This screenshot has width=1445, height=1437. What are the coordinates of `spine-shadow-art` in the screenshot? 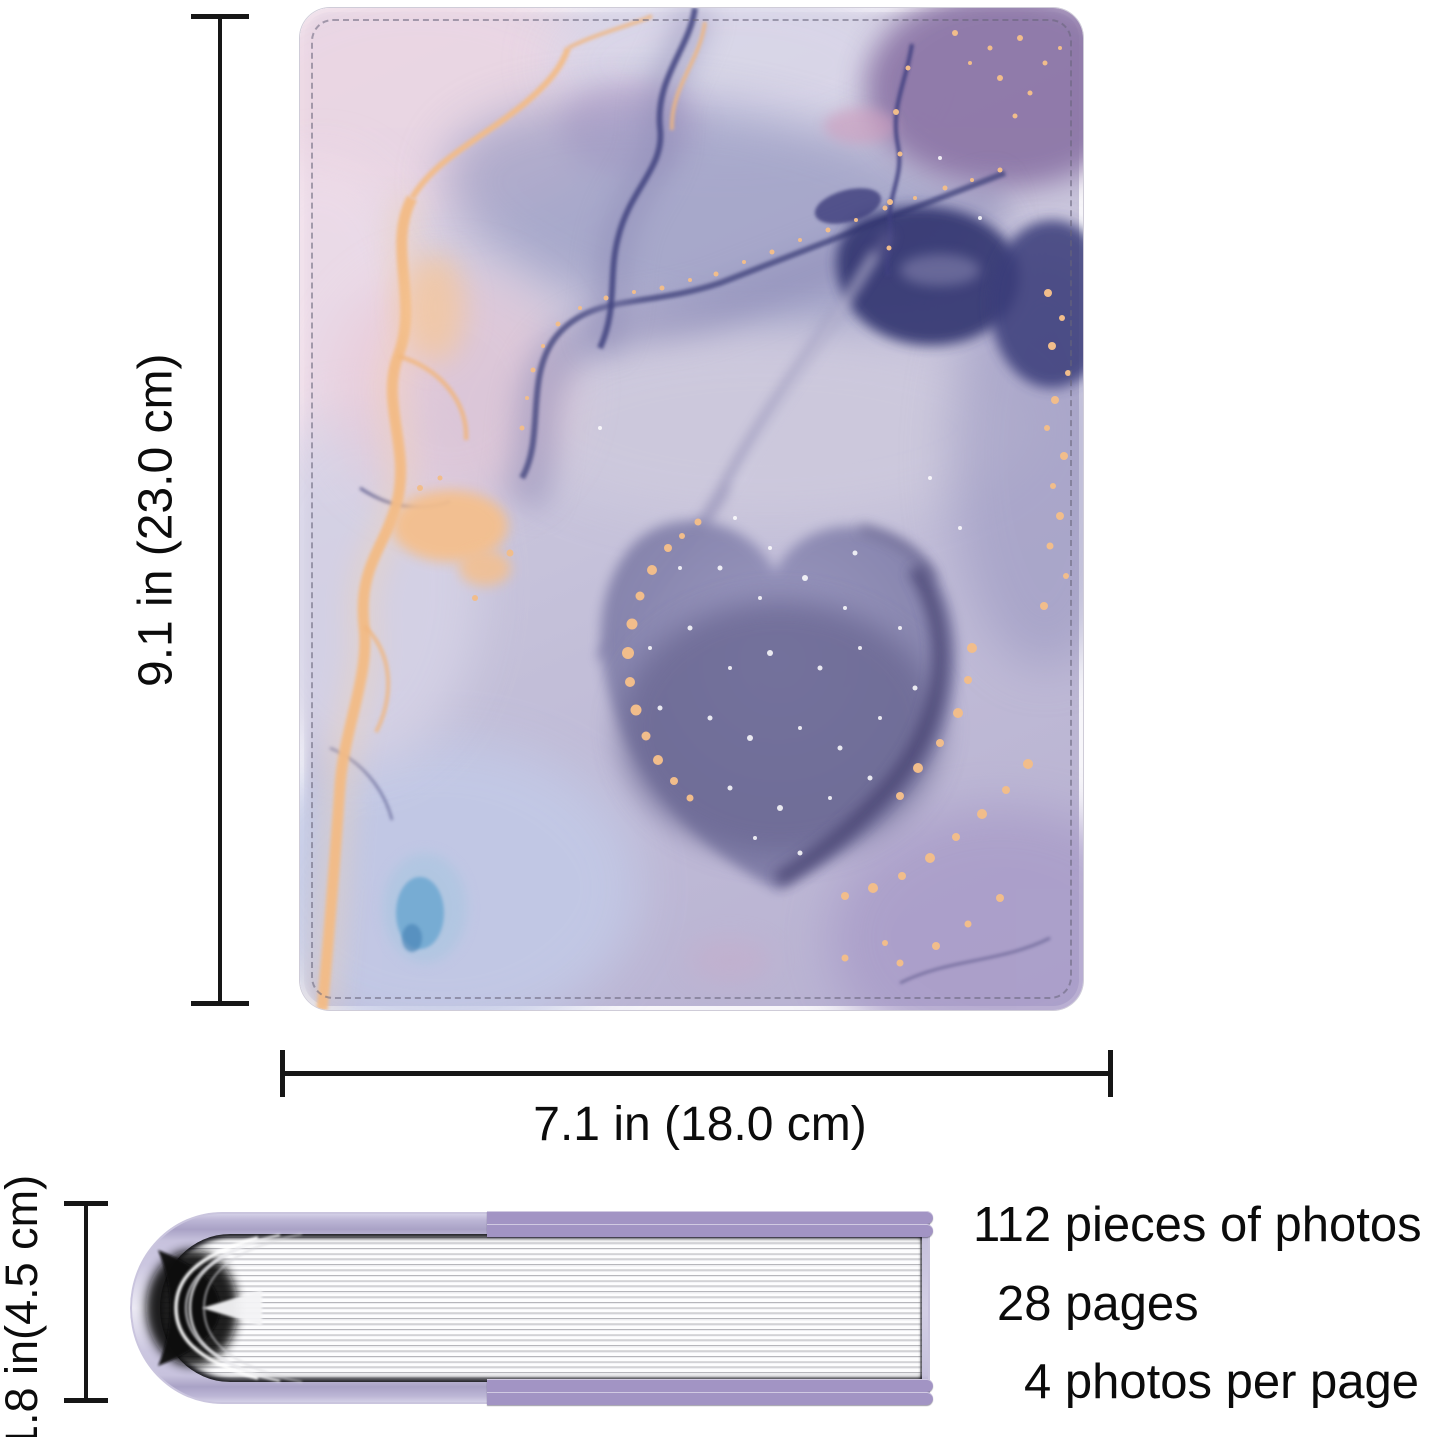 It's located at (224, 1308).